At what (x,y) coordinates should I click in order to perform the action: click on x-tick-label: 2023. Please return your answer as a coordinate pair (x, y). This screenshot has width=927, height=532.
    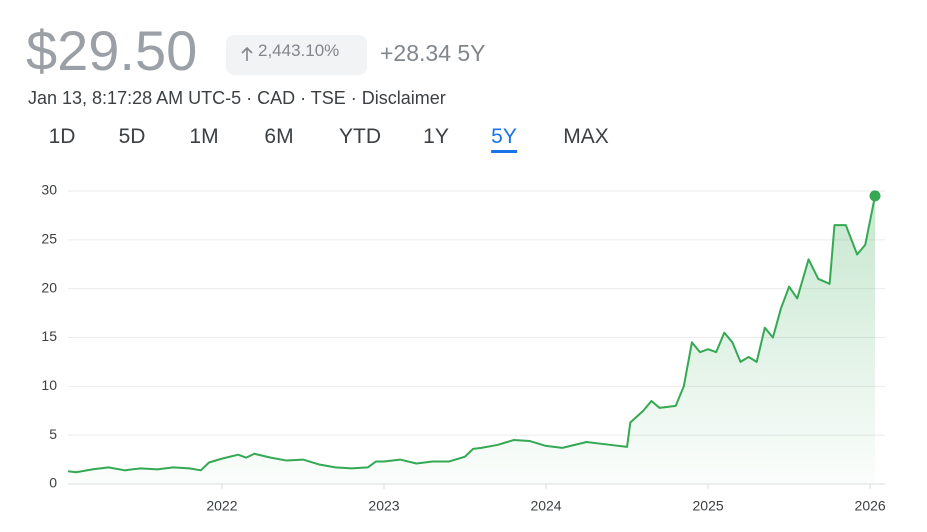
    Looking at the image, I should click on (383, 506).